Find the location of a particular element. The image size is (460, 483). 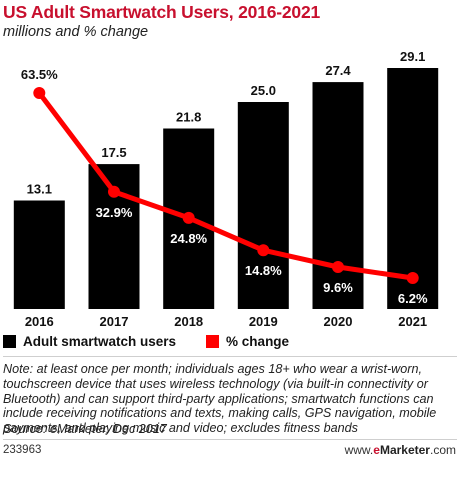

line-label-2017: 32.9% is located at coordinates (114, 212).